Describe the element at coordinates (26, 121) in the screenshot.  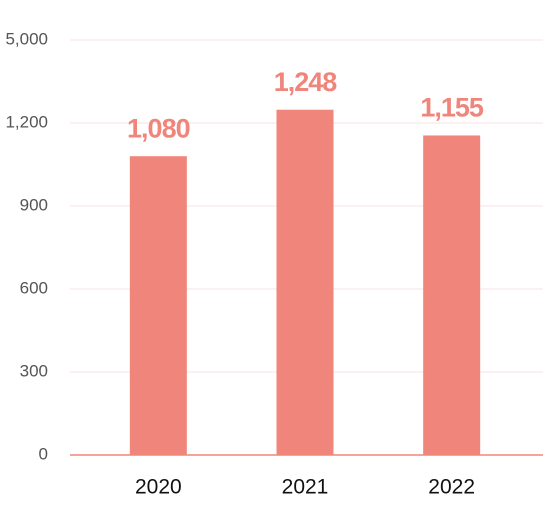
I see `y-tick-label: 1,200` at that location.